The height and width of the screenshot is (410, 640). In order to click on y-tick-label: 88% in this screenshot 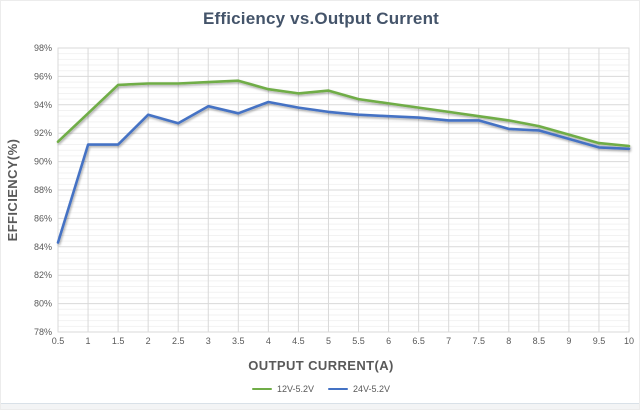, I will do `click(43, 190)`.